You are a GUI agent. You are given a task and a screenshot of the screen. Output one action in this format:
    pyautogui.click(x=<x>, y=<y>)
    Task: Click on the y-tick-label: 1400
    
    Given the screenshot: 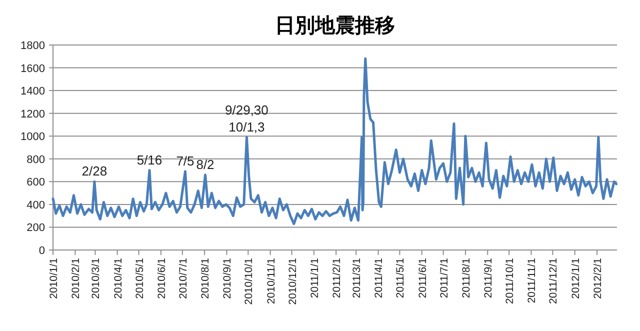 What is the action you would take?
    pyautogui.click(x=32, y=92)
    